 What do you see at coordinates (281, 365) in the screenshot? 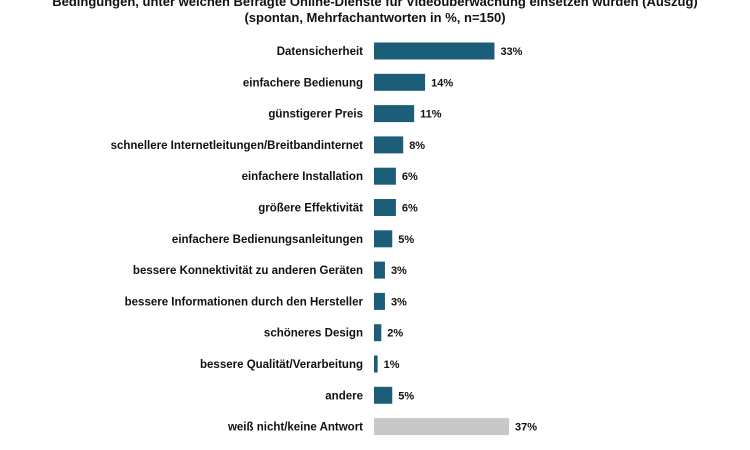
I see `category-label: bessere Qualität/Verarbeitung` at bounding box center [281, 365].